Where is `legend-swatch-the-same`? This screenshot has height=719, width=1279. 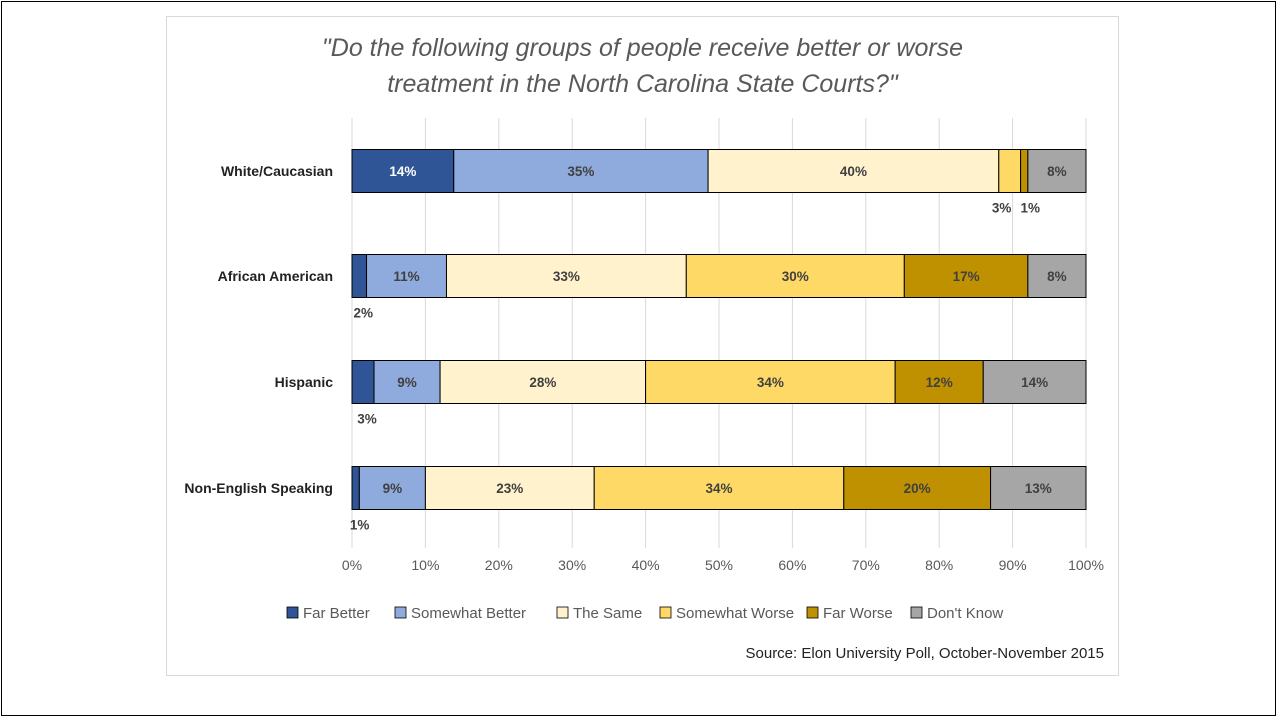 legend-swatch-the-same is located at coordinates (562, 612).